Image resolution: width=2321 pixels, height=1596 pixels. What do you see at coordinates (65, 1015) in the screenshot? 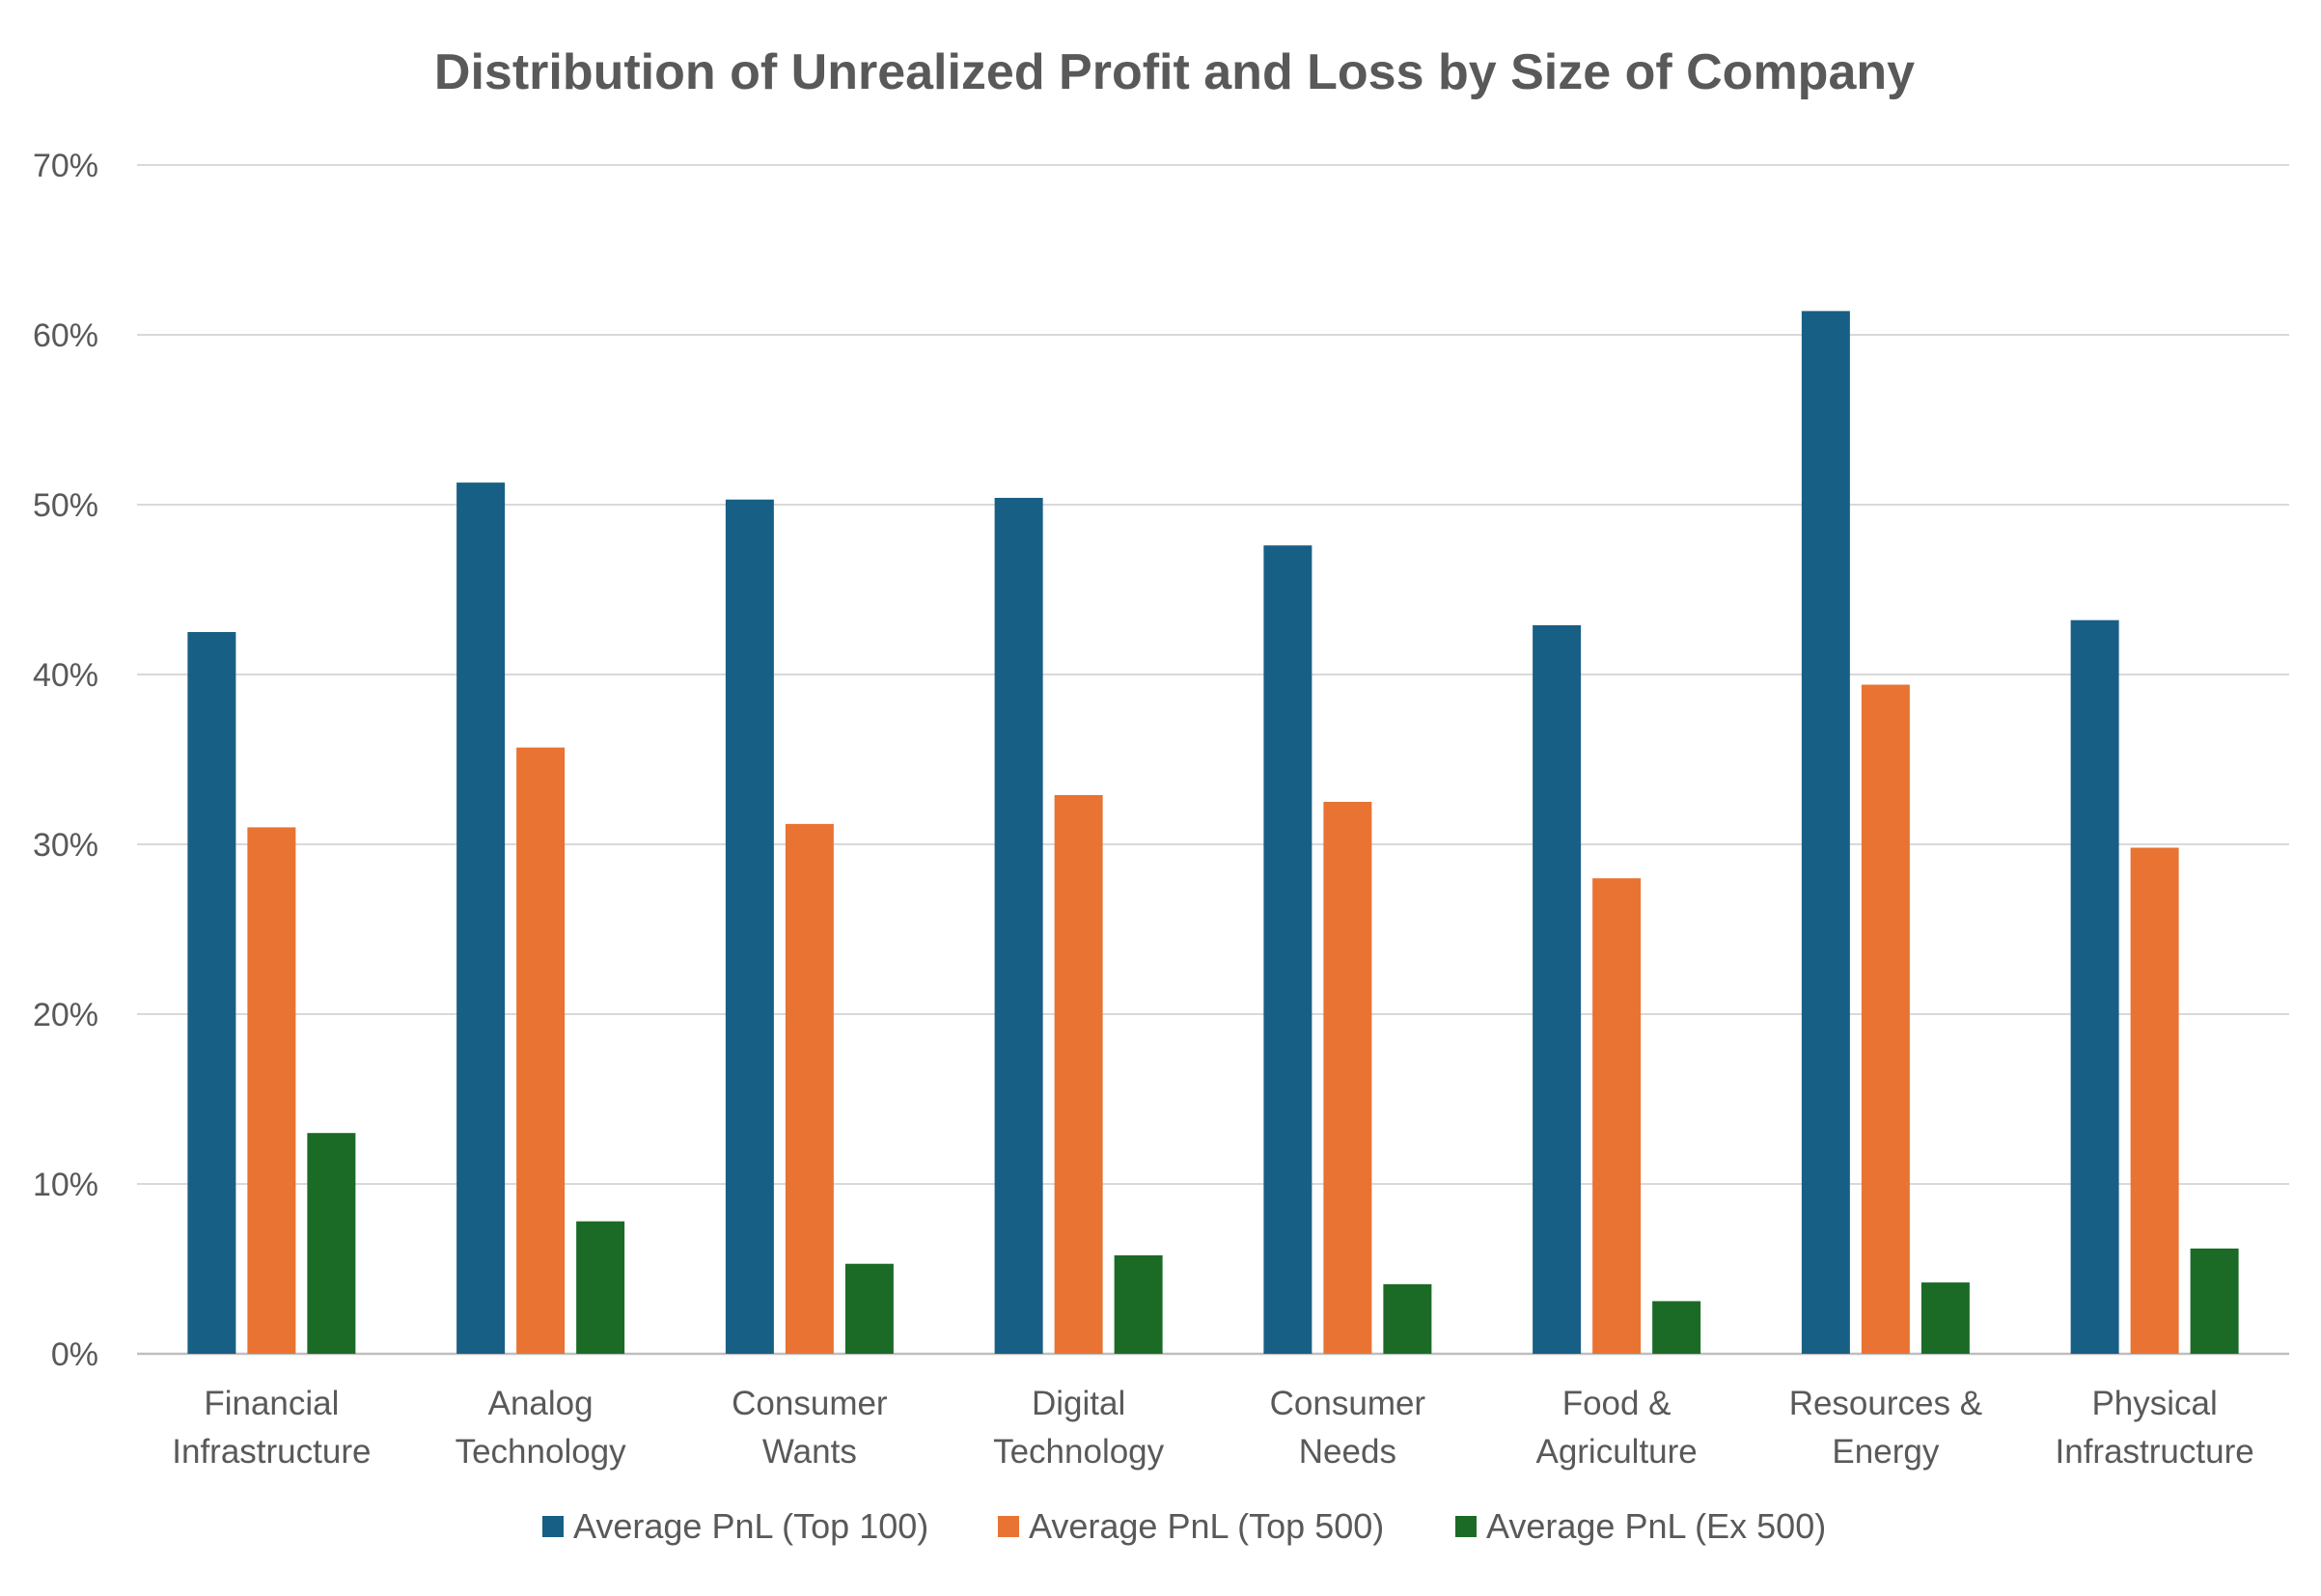
I see `y-tick-label: 20%` at bounding box center [65, 1015].